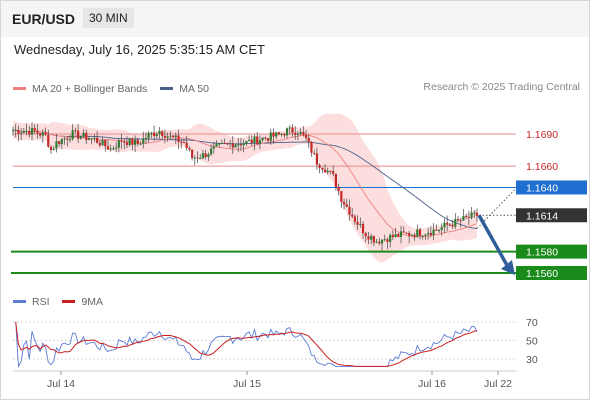 Image resolution: width=590 pixels, height=400 pixels. I want to click on target-tag, so click(551, 251).